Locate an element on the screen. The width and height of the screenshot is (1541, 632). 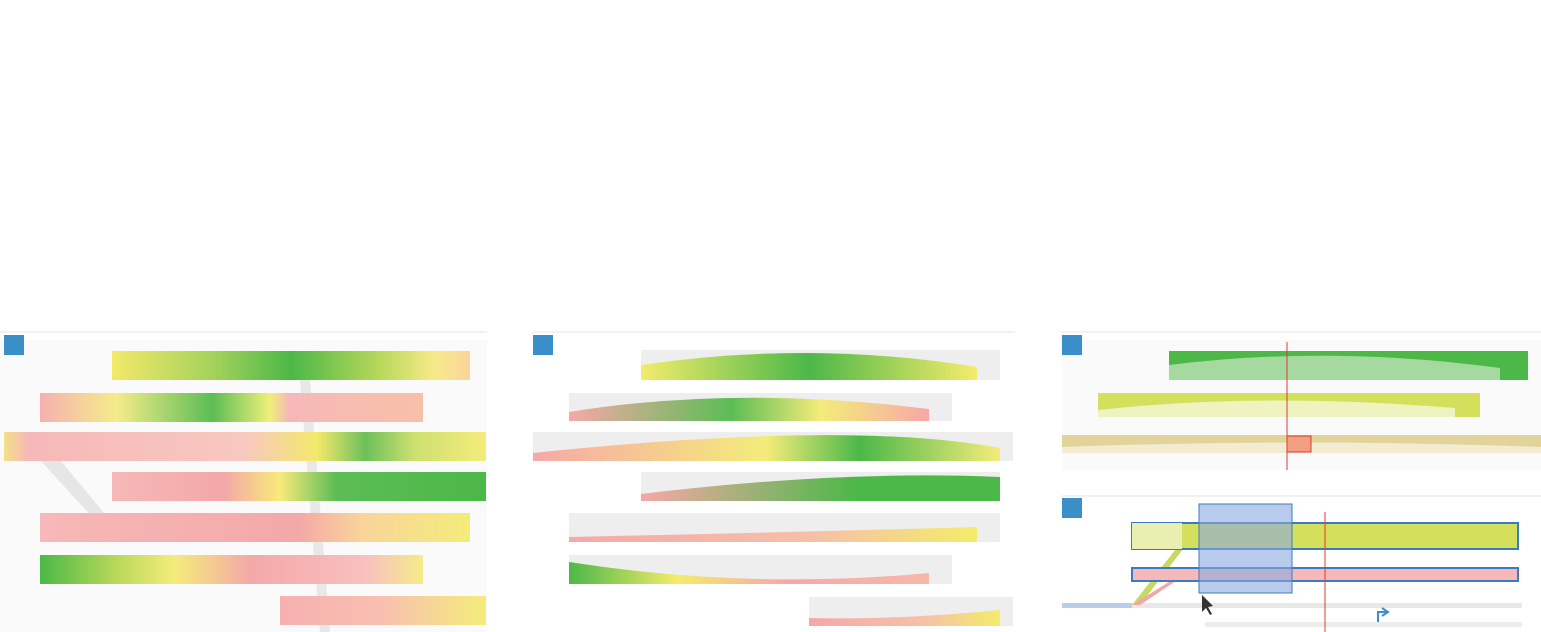
mouse-cursor is located at coordinates (1207, 605).